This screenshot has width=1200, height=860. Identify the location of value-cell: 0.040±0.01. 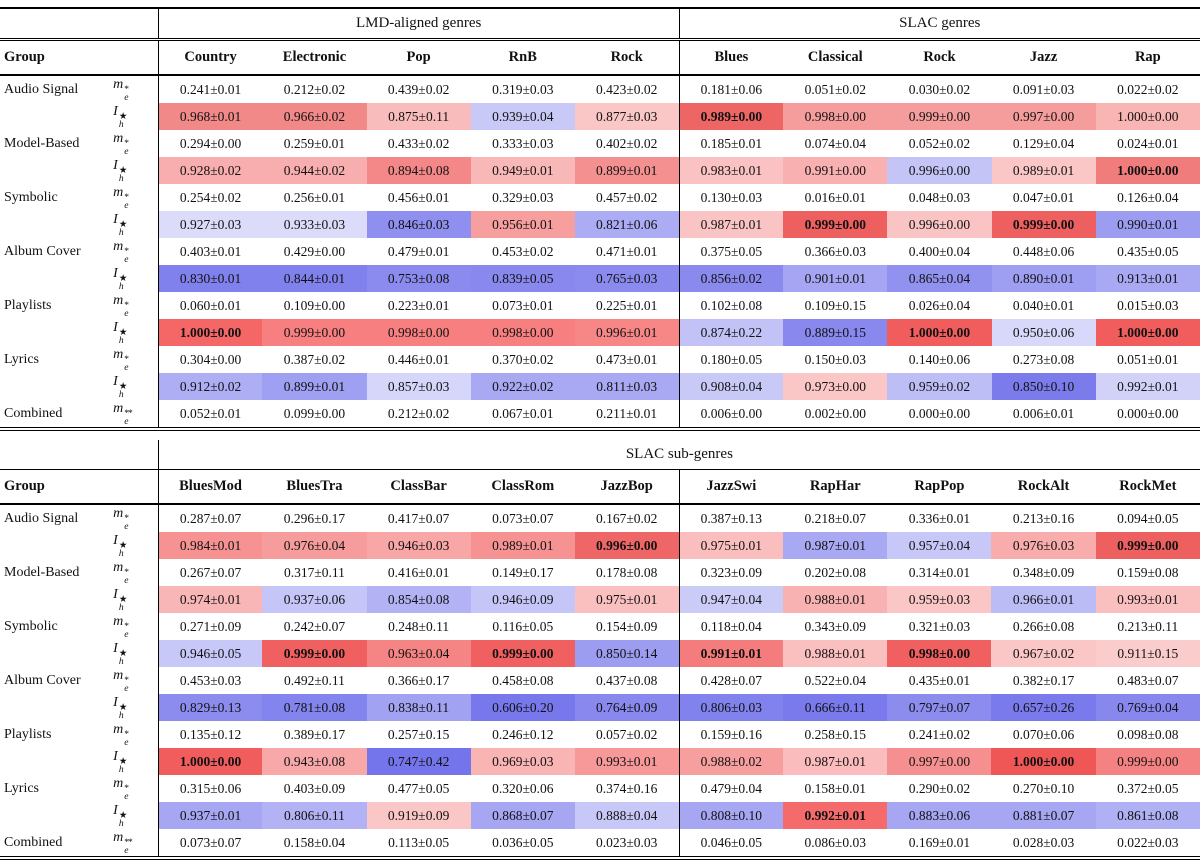
(1043, 305).